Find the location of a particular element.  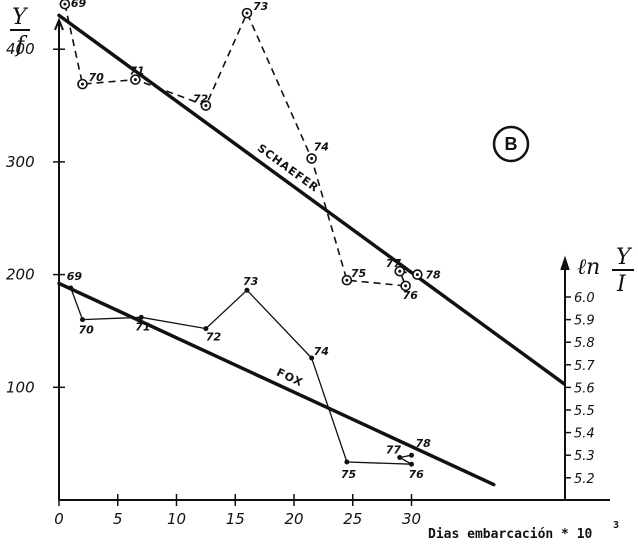

panel-badge: B is located at coordinates (511, 144).